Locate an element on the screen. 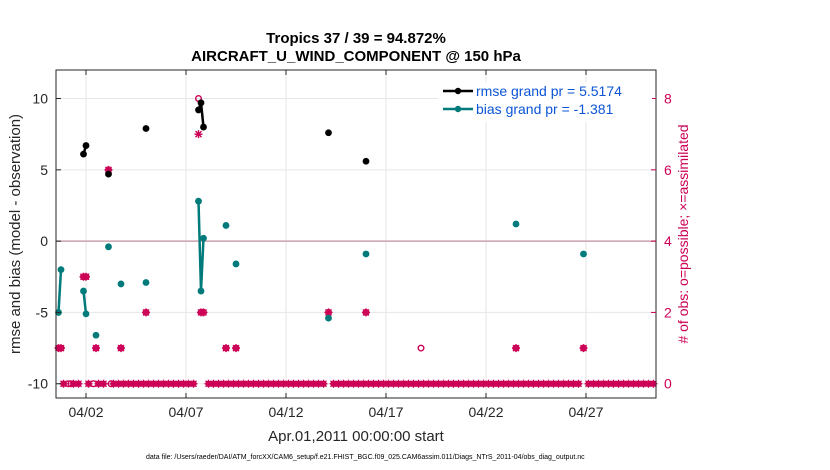  y2-tick-label: 2 is located at coordinates (668, 312).